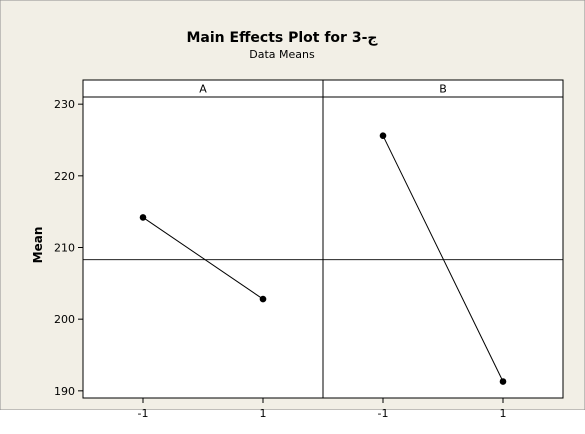 The height and width of the screenshot is (434, 585). Describe the element at coordinates (282, 54) in the screenshot. I see `chart-subtitle: Data Means` at that location.